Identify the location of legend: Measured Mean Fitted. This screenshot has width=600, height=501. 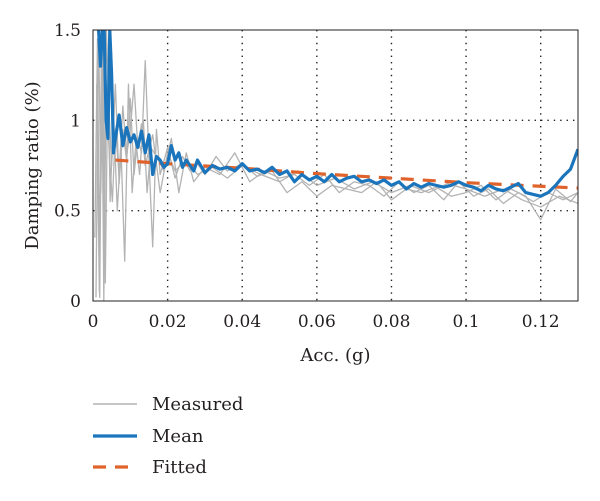
(168, 436).